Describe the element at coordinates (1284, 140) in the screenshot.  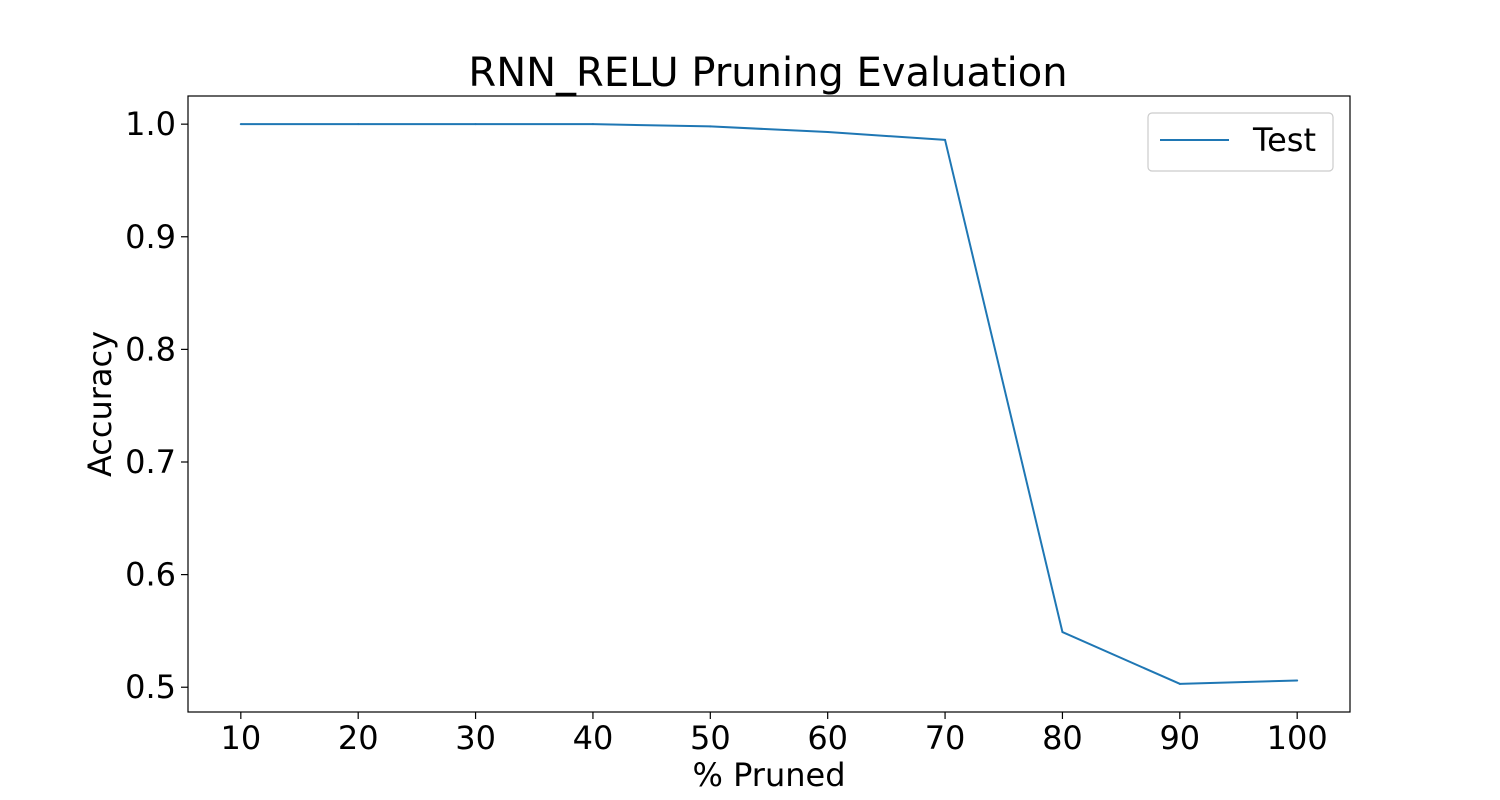
I see `legend-label-test: Test` at that location.